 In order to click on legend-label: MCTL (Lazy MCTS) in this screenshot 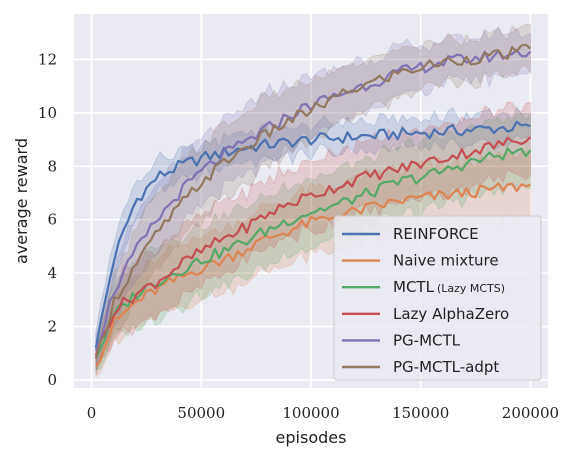, I will do `click(449, 287)`.